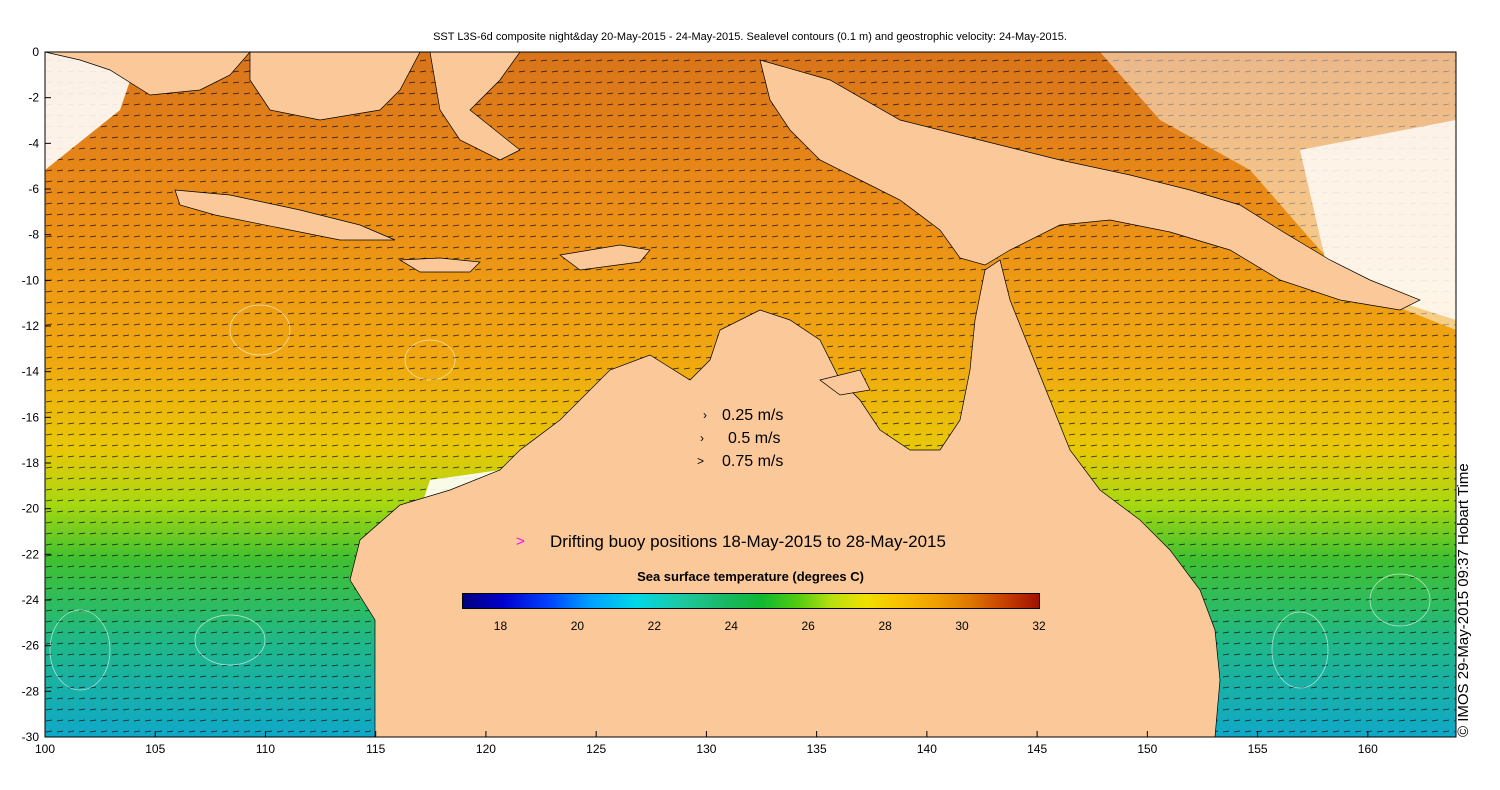 Image resolution: width=1500 pixels, height=790 pixels. Describe the element at coordinates (1037, 749) in the screenshot. I see `x-tick-label: 145` at that location.